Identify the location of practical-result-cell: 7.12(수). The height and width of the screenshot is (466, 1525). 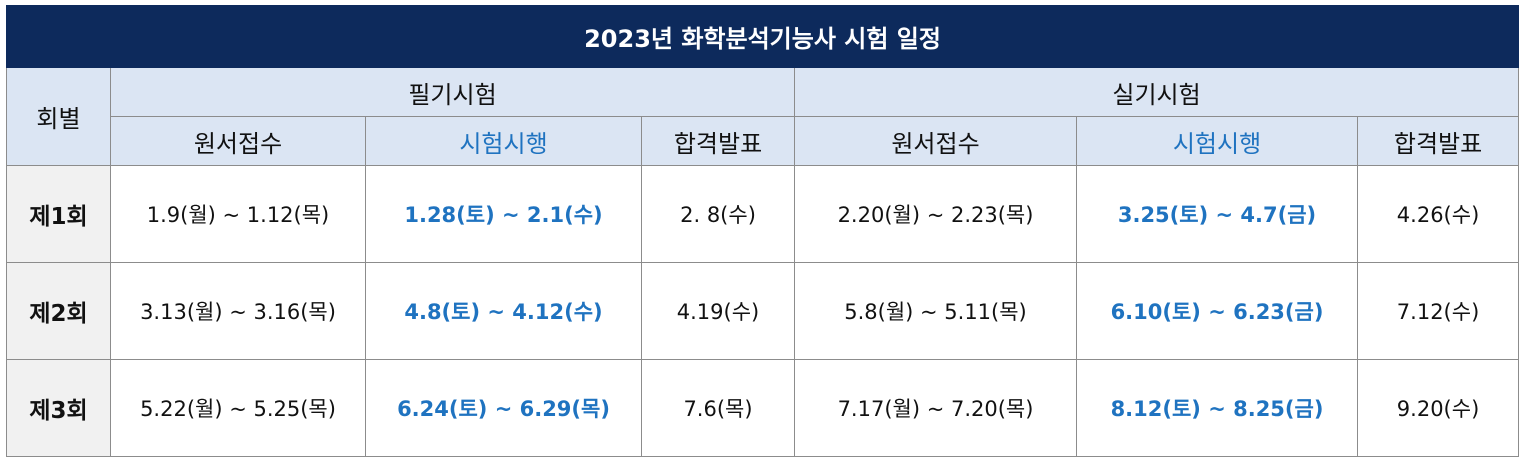
(1438, 311).